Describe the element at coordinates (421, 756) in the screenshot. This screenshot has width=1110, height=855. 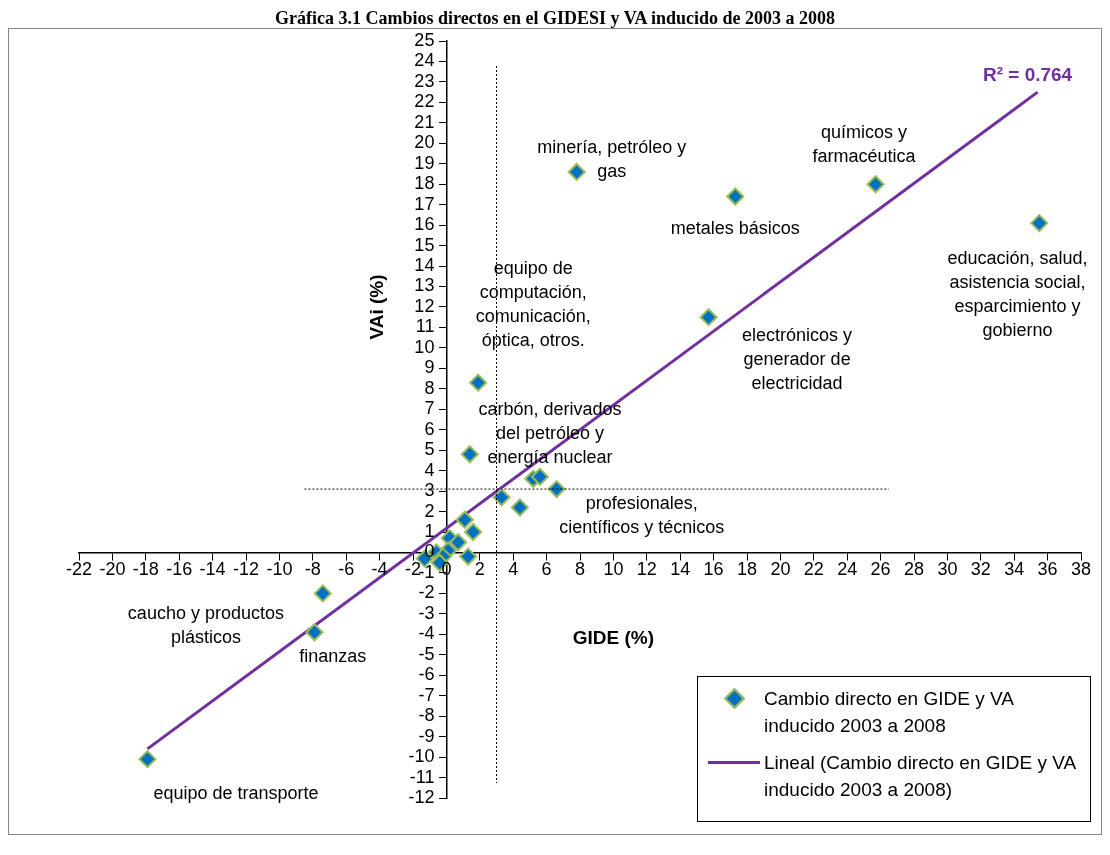
I see `y-tick-label: -10` at that location.